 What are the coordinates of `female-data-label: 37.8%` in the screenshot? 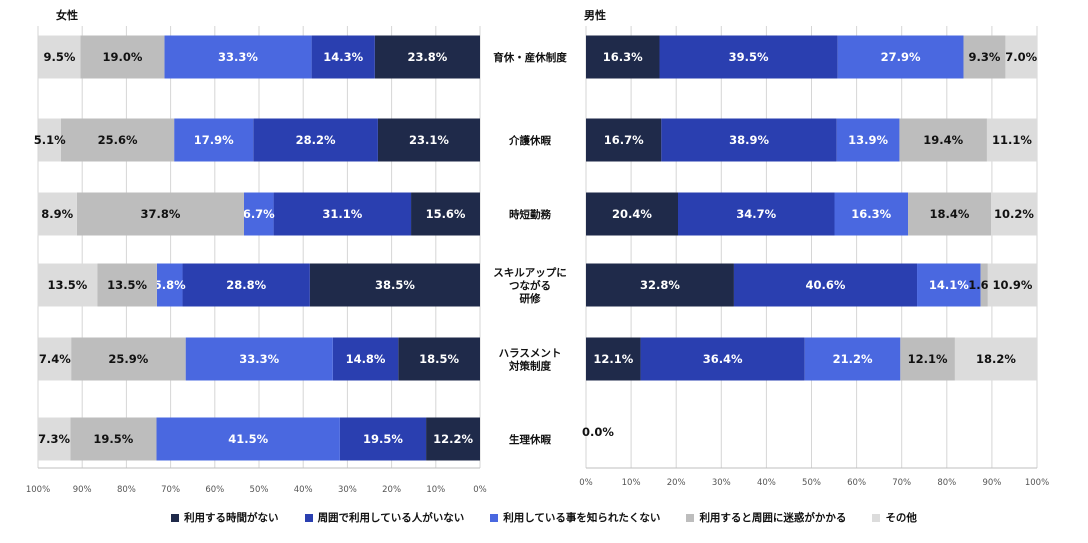 It's located at (160, 214).